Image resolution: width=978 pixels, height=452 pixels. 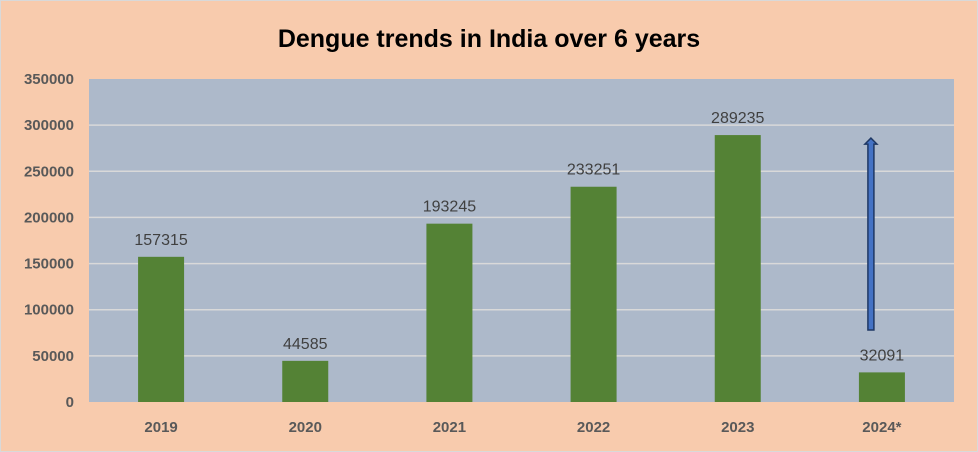 What do you see at coordinates (489, 39) in the screenshot?
I see `chart-title: Dengue trends in India over 6 years` at bounding box center [489, 39].